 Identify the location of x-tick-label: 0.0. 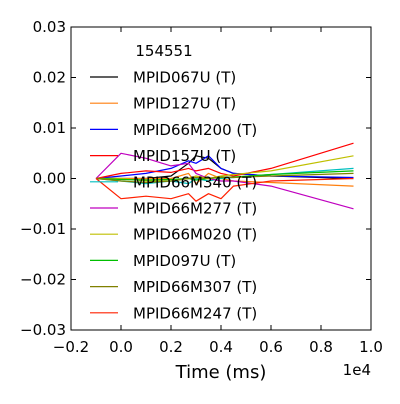
(121, 347).